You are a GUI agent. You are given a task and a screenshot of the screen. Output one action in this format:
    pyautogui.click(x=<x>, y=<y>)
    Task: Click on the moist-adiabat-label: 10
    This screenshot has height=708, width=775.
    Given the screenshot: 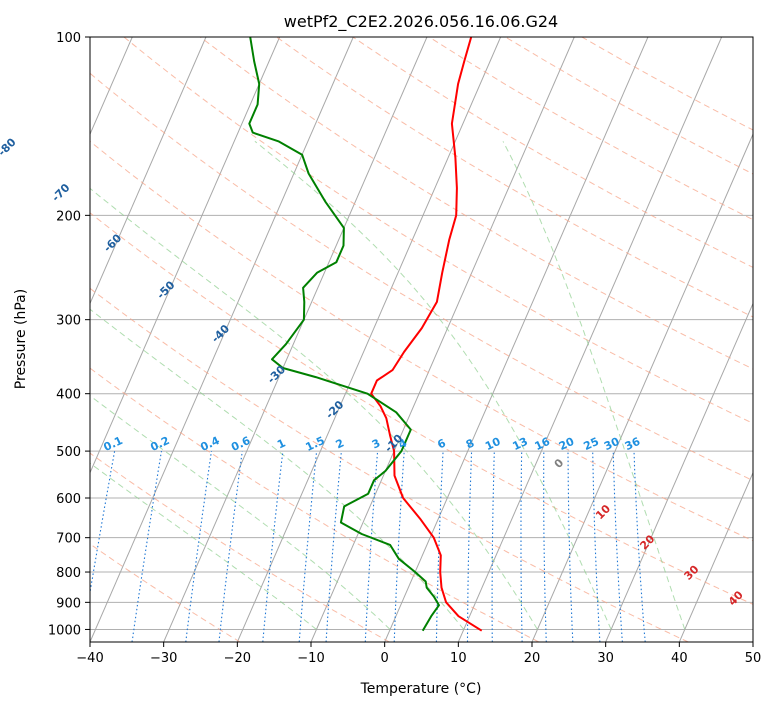 What is the action you would take?
    pyautogui.click(x=603, y=512)
    